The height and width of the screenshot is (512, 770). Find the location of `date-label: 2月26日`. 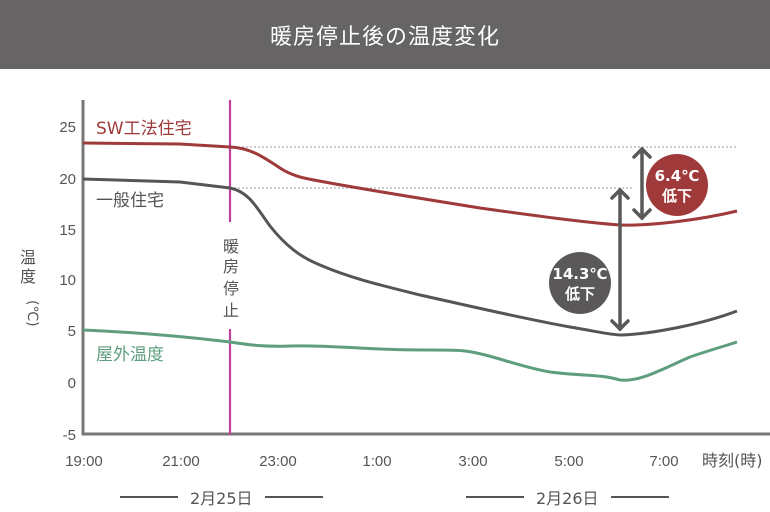

date-label: 2月26日 is located at coordinates (567, 498).